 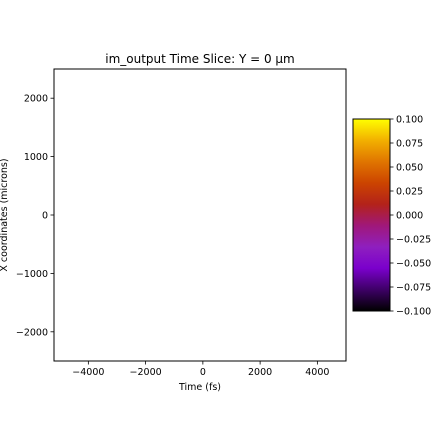 I want to click on colorbar-tick-label: −0.025, so click(x=413, y=240).